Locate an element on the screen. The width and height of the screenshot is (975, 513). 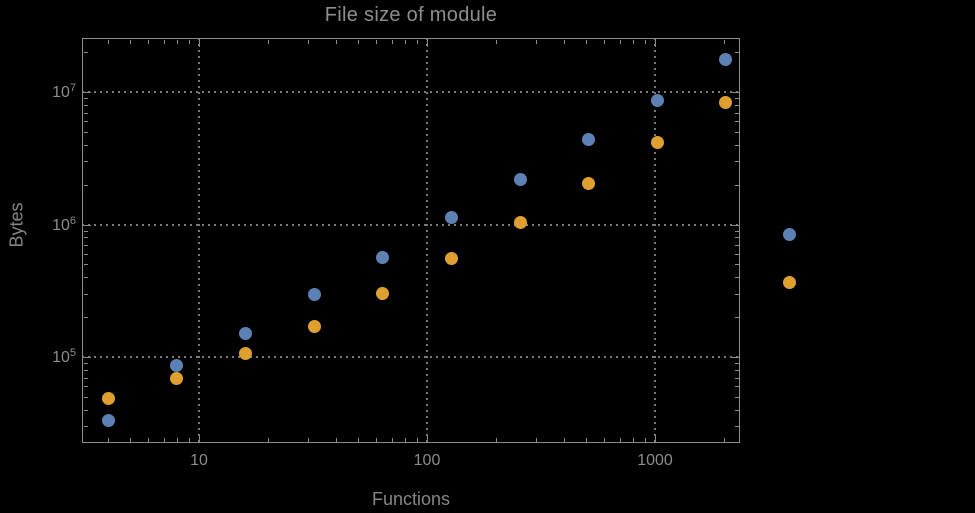
y-tick-label-10e5: 10⁵ is located at coordinates (64, 356).